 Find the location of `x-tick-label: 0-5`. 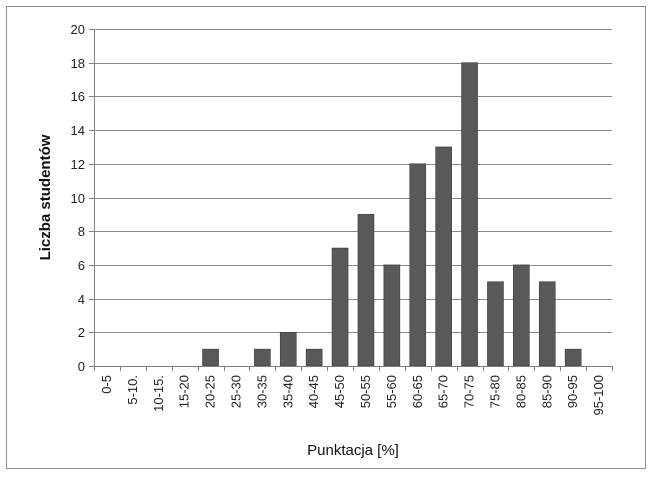

x-tick-label: 0-5 is located at coordinates (106, 384).